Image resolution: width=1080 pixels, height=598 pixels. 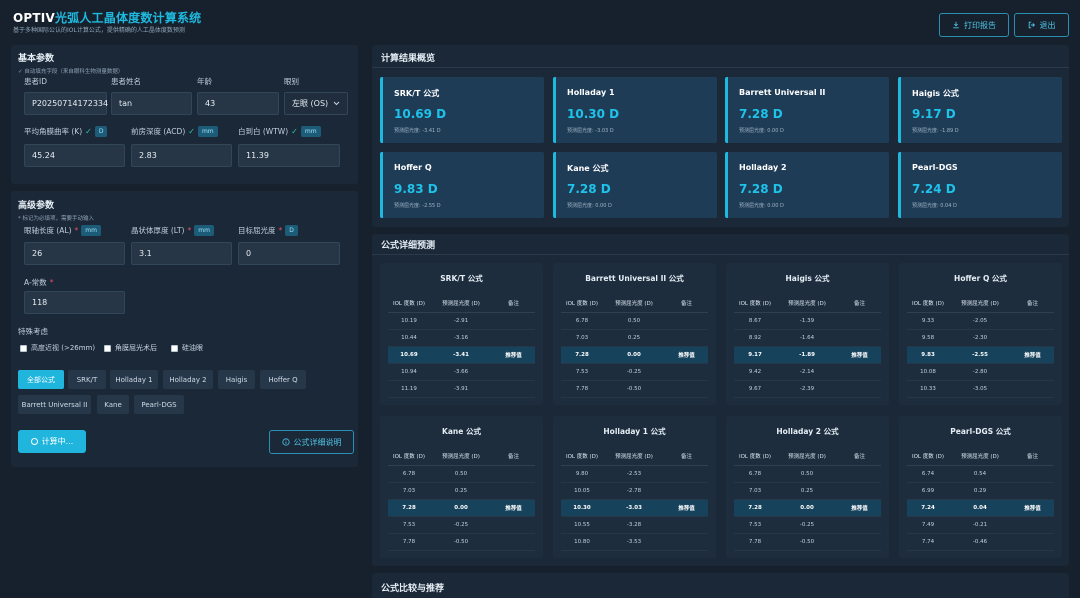 I want to click on summary-title: 计算结果概览, so click(x=408, y=59).